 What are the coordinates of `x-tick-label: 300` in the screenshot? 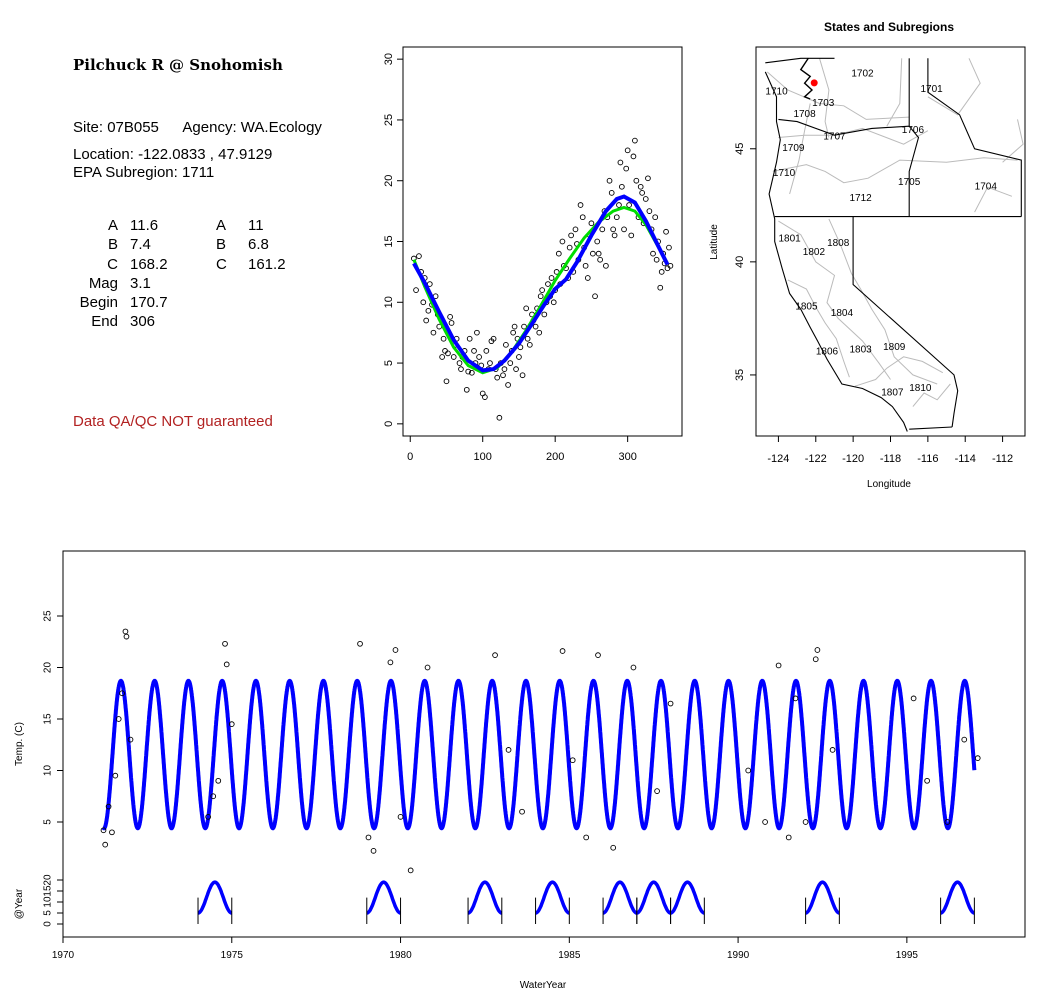 It's located at (627, 457).